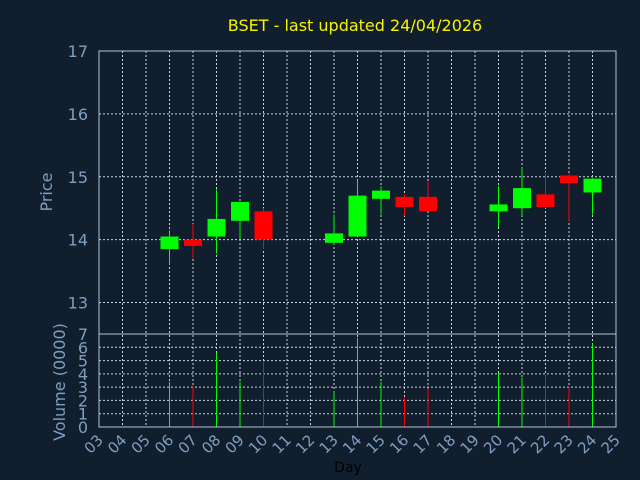 The height and width of the screenshot is (480, 640). I want to click on price-tick-label: 14, so click(78, 240).